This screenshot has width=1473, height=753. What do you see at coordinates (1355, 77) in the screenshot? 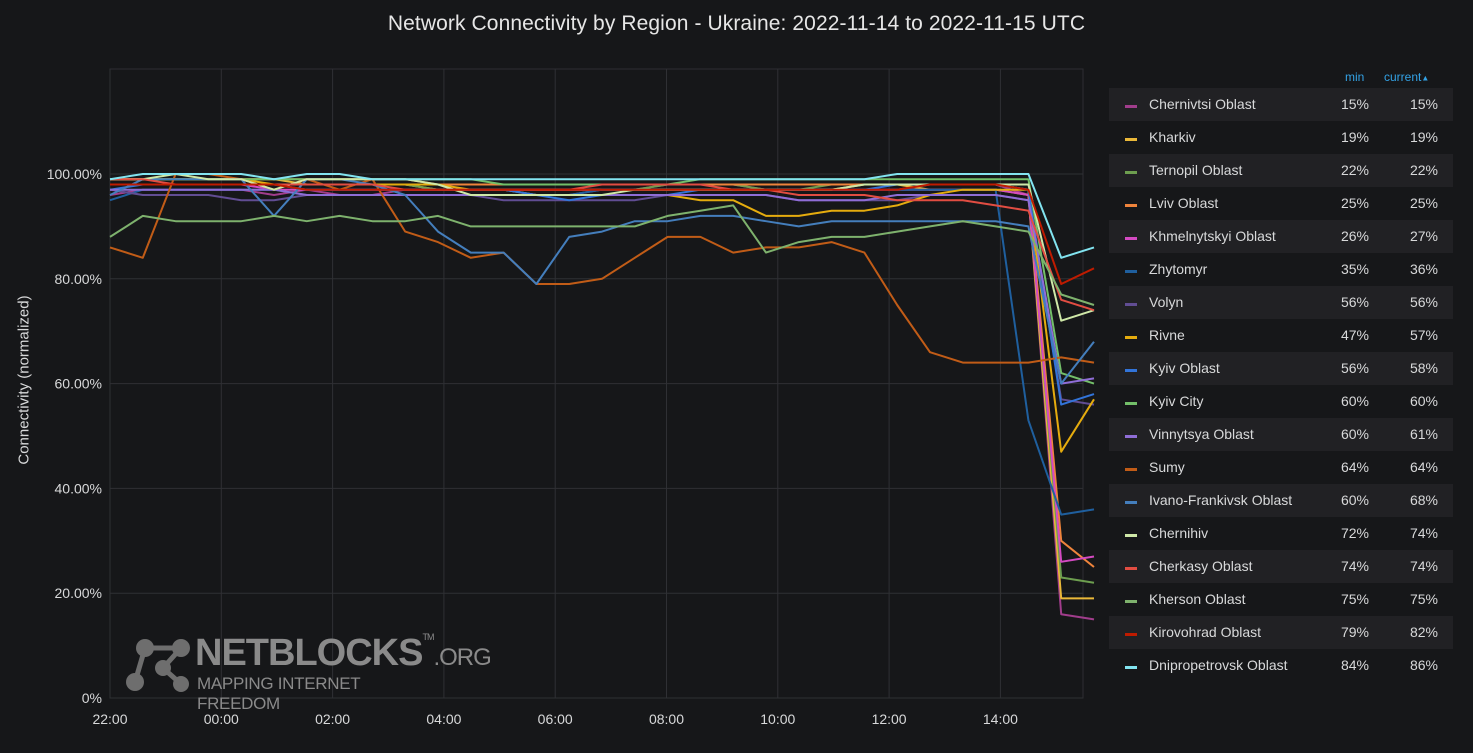
I see `legend-sort-min: min` at bounding box center [1355, 77].